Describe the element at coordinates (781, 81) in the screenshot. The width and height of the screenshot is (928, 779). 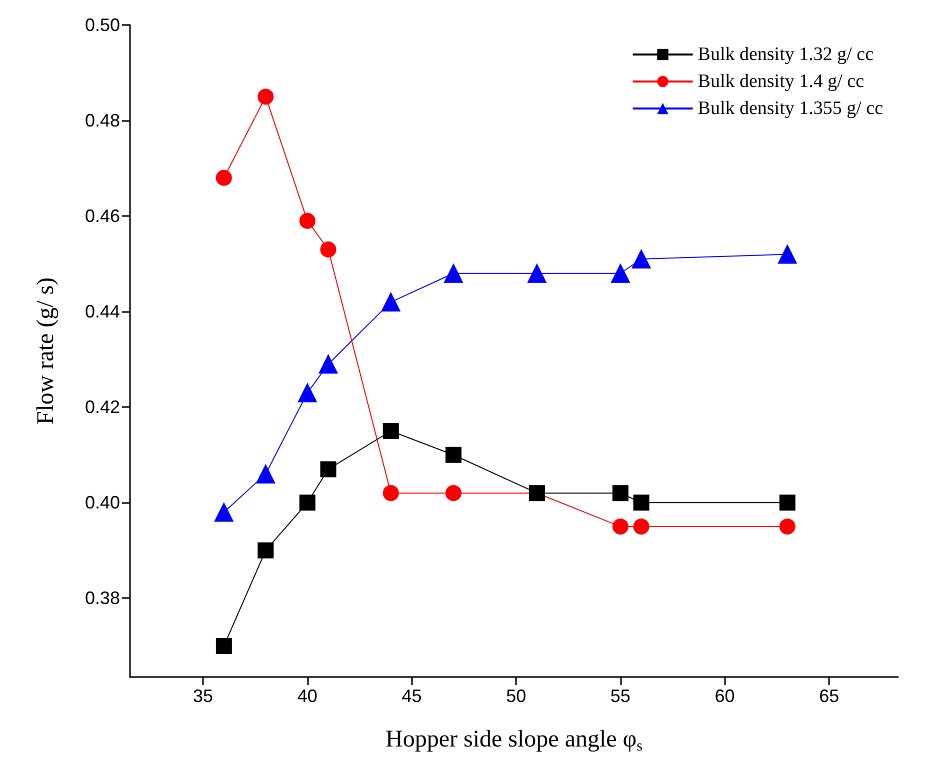
I see `legend-label: Bulk density 1.4 g/ cc` at that location.